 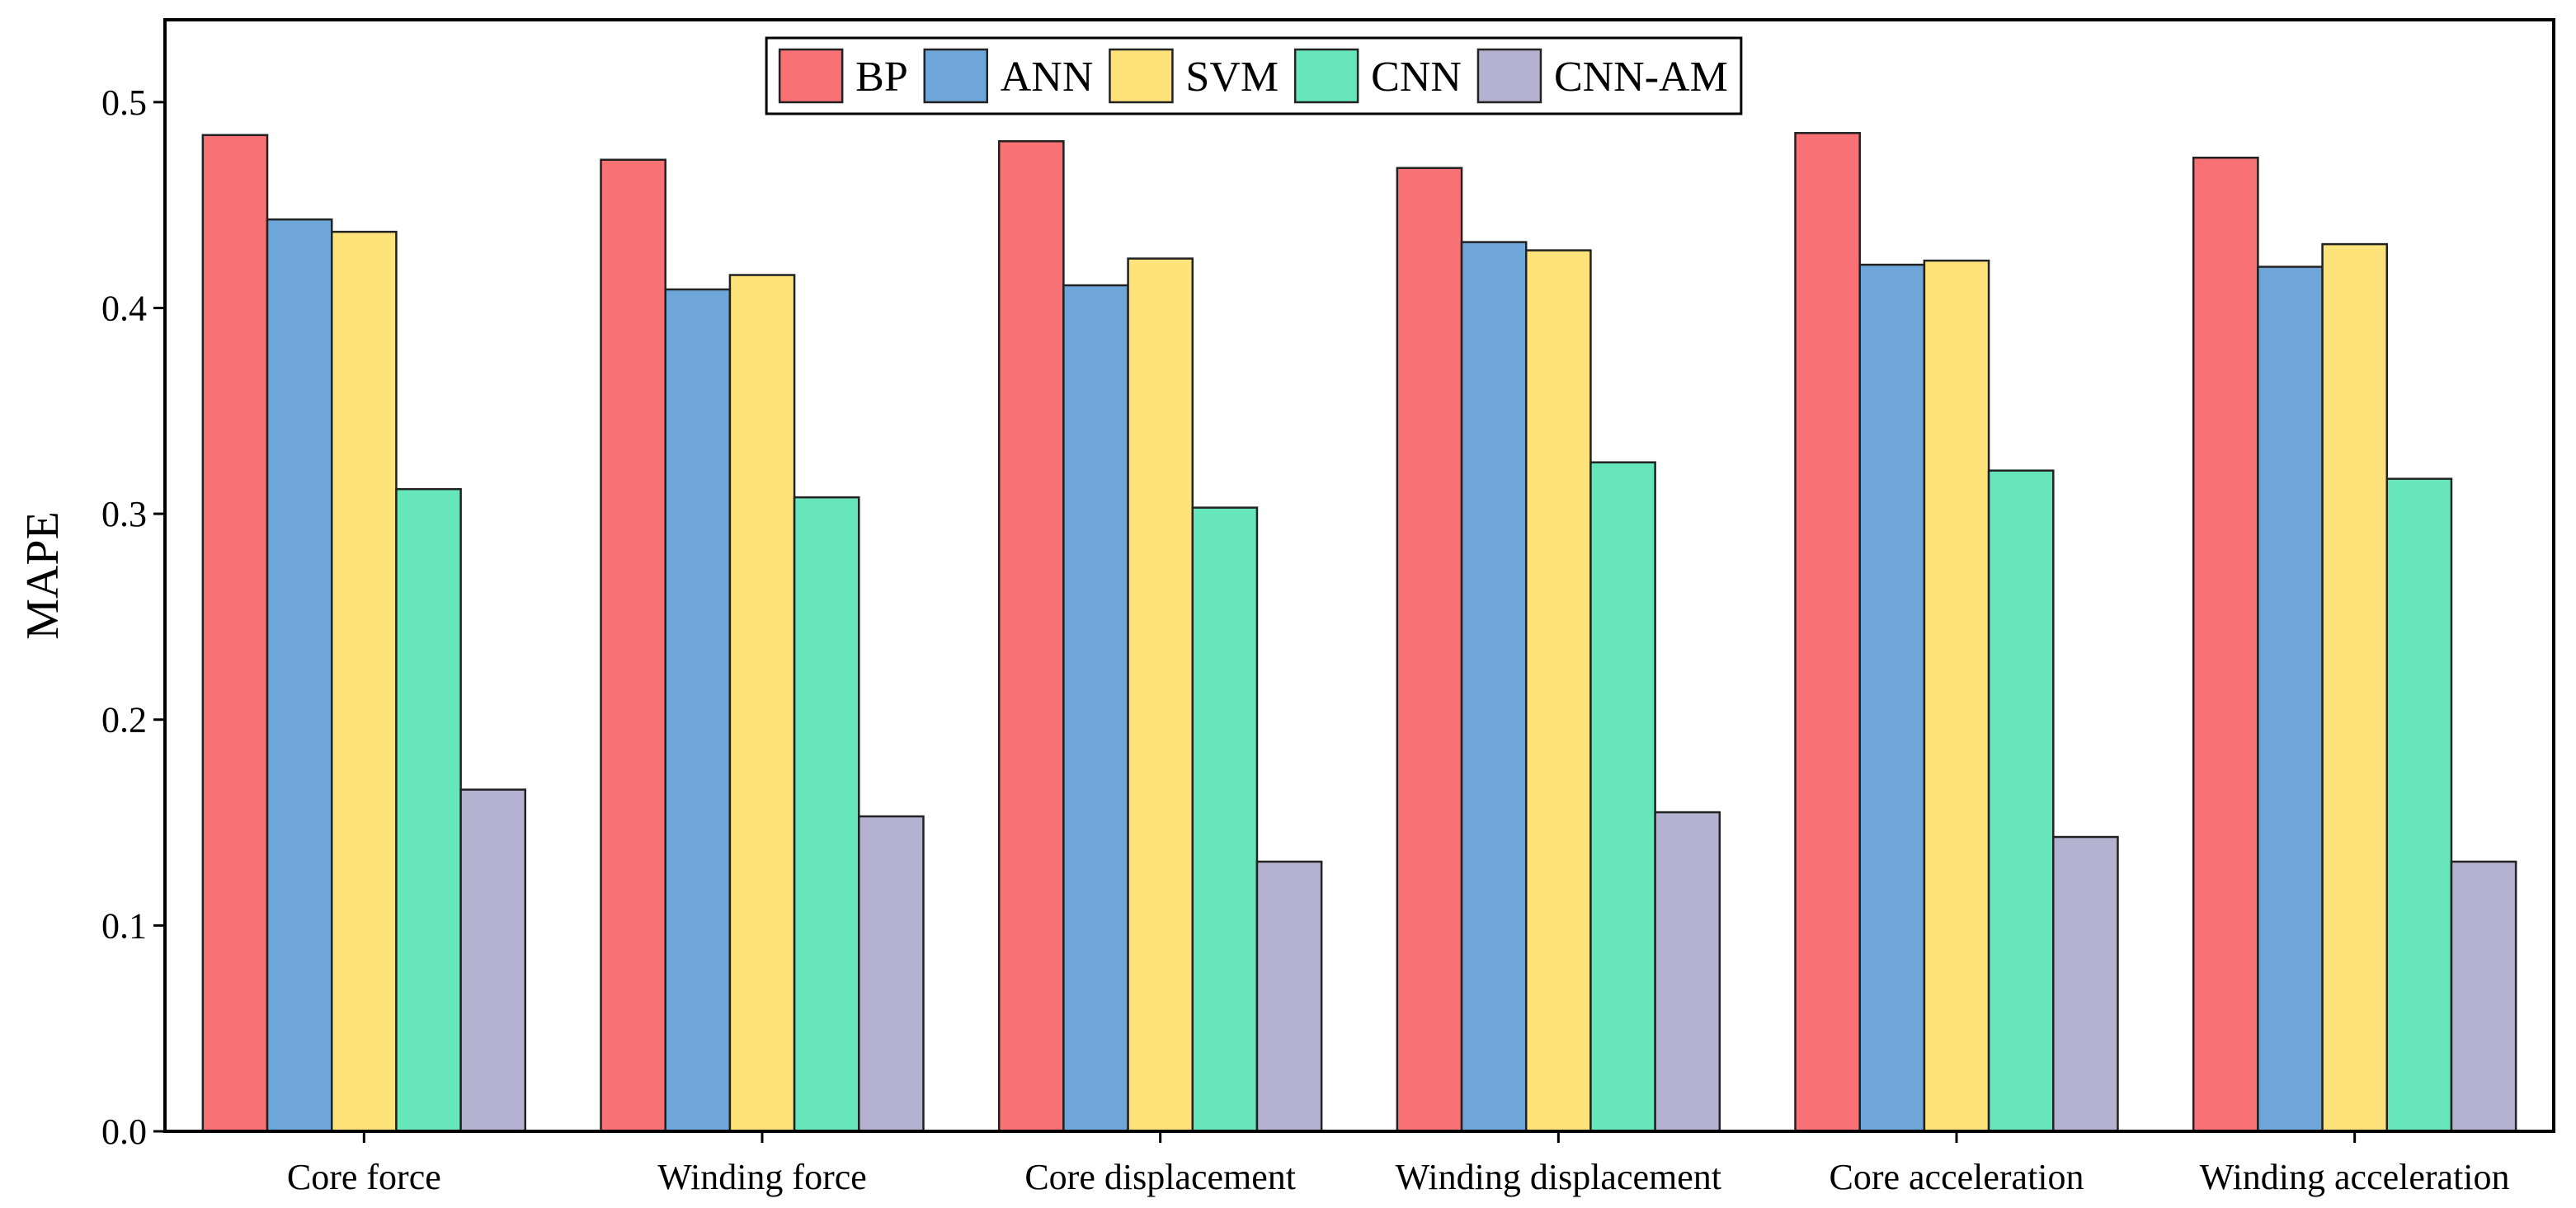 I want to click on x-tick-label: Core displacement, so click(x=1160, y=1177).